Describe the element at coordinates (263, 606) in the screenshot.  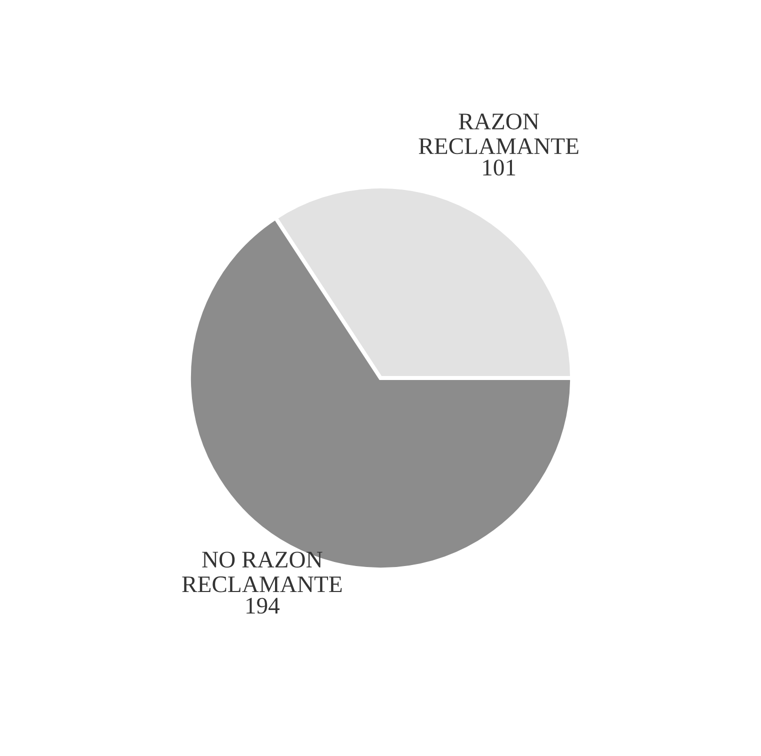
I see `data-label: 194` at that location.